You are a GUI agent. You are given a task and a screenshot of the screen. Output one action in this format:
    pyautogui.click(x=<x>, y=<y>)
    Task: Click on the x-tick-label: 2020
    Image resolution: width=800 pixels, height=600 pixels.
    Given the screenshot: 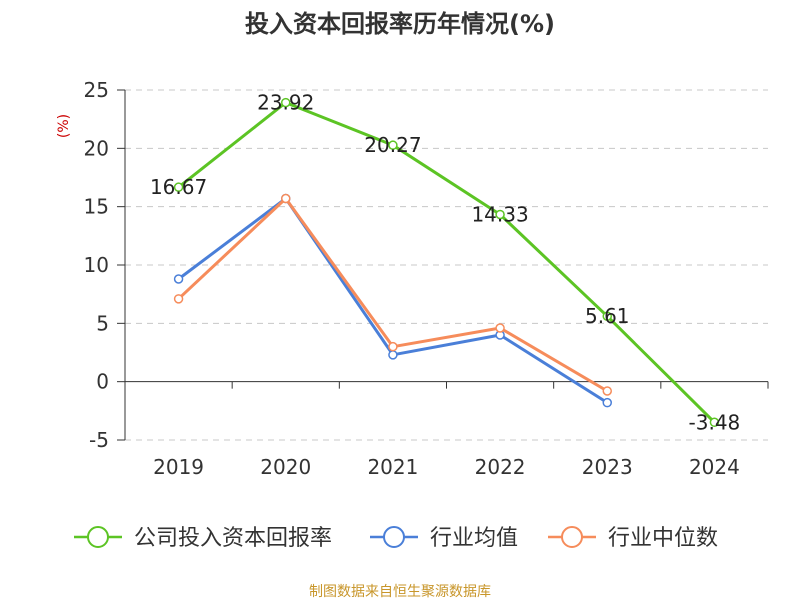 What is the action you would take?
    pyautogui.click(x=285, y=467)
    